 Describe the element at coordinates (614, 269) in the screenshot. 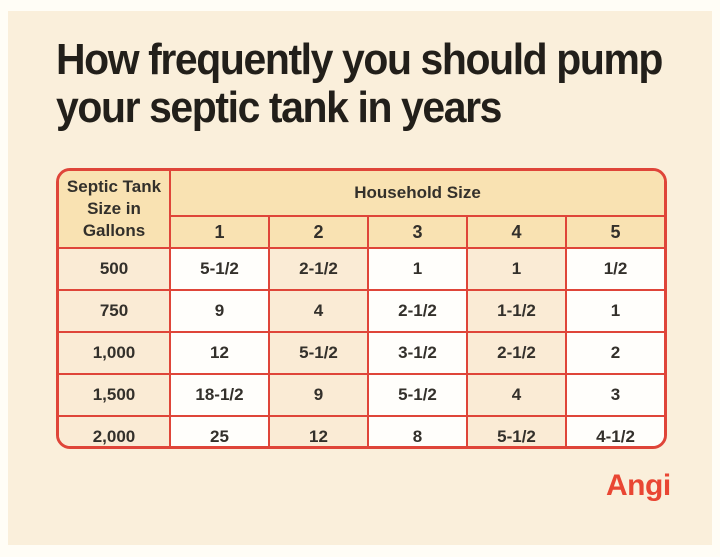

I see `table-cell: 1/2` at that location.